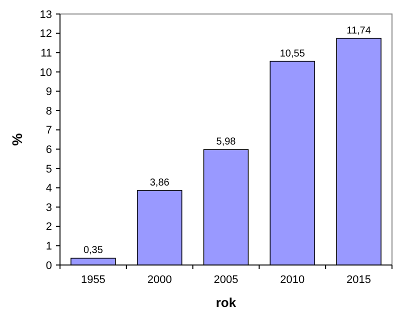 This screenshot has height=327, width=400. What do you see at coordinates (49, 188) in the screenshot?
I see `y-tick-label: 4` at bounding box center [49, 188].